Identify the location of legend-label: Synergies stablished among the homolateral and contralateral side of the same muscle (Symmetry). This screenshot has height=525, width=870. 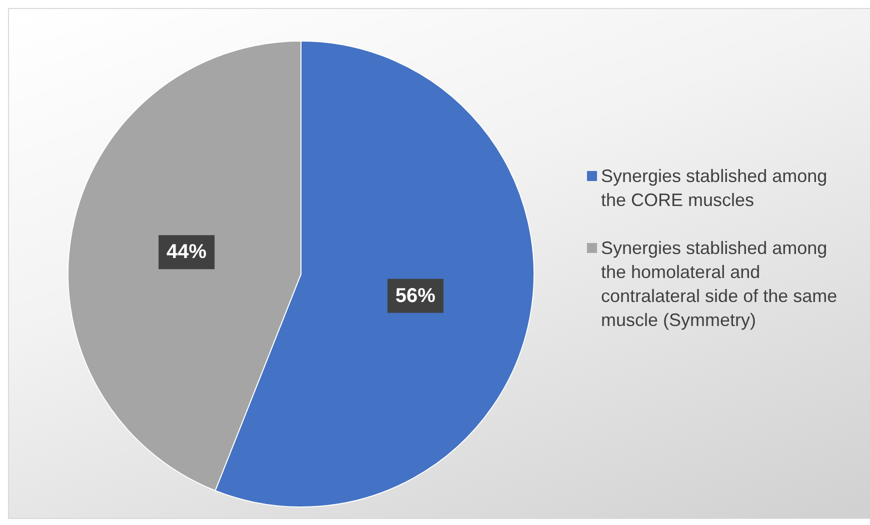
(719, 284).